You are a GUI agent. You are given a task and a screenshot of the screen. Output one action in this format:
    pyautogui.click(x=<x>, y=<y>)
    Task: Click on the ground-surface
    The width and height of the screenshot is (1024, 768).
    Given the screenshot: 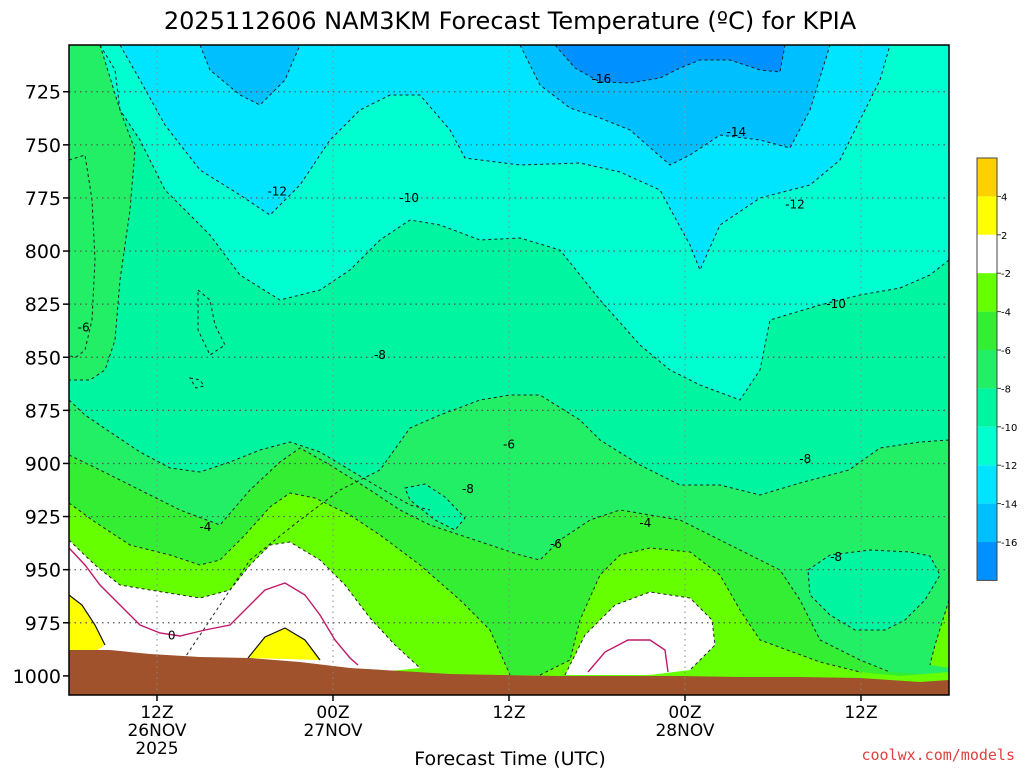 What is the action you would take?
    pyautogui.click(x=509, y=672)
    